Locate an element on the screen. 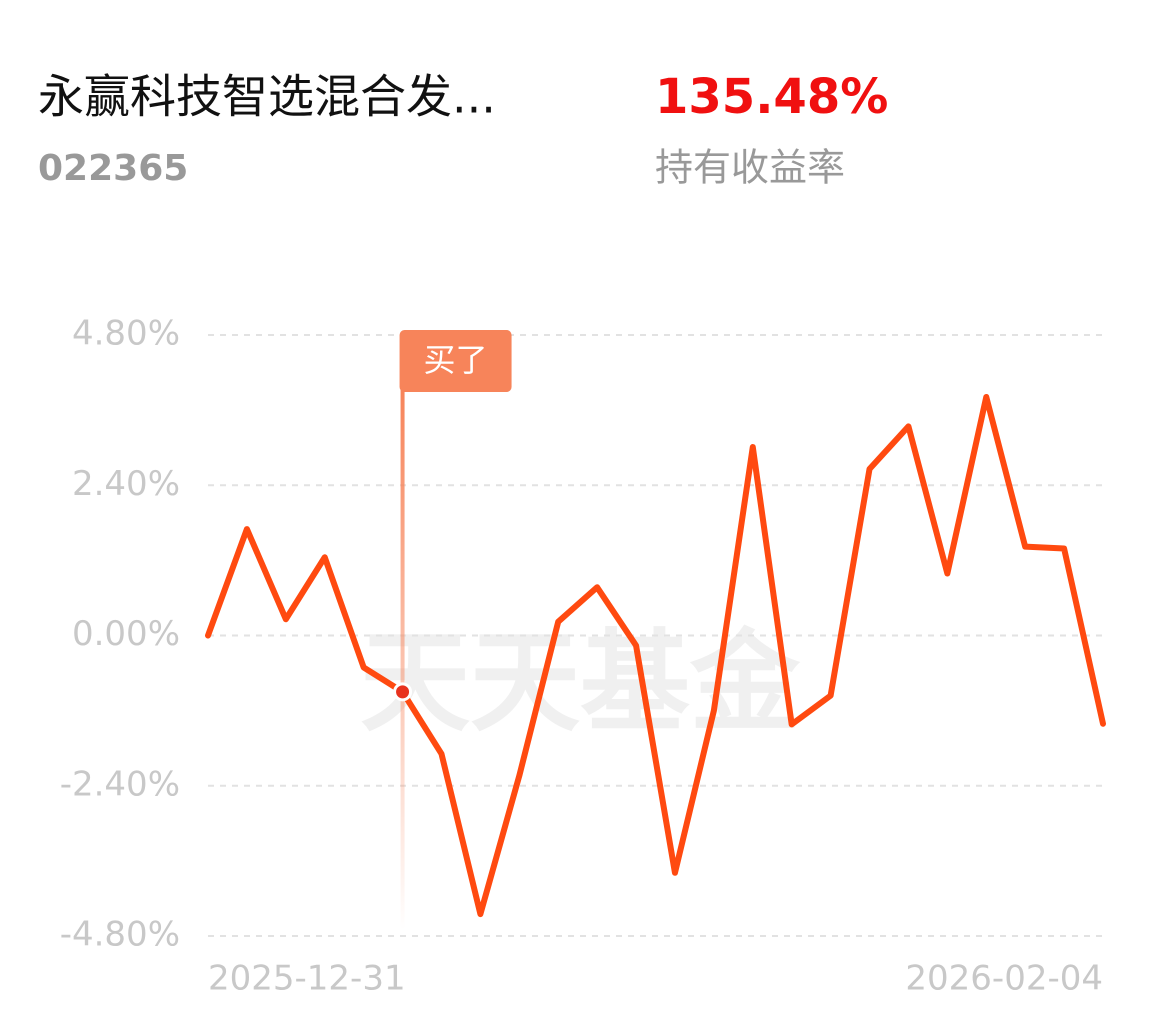 This screenshot has width=1159, height=1022. x-tick-label: 2026-02-04 is located at coordinates (1004, 979).